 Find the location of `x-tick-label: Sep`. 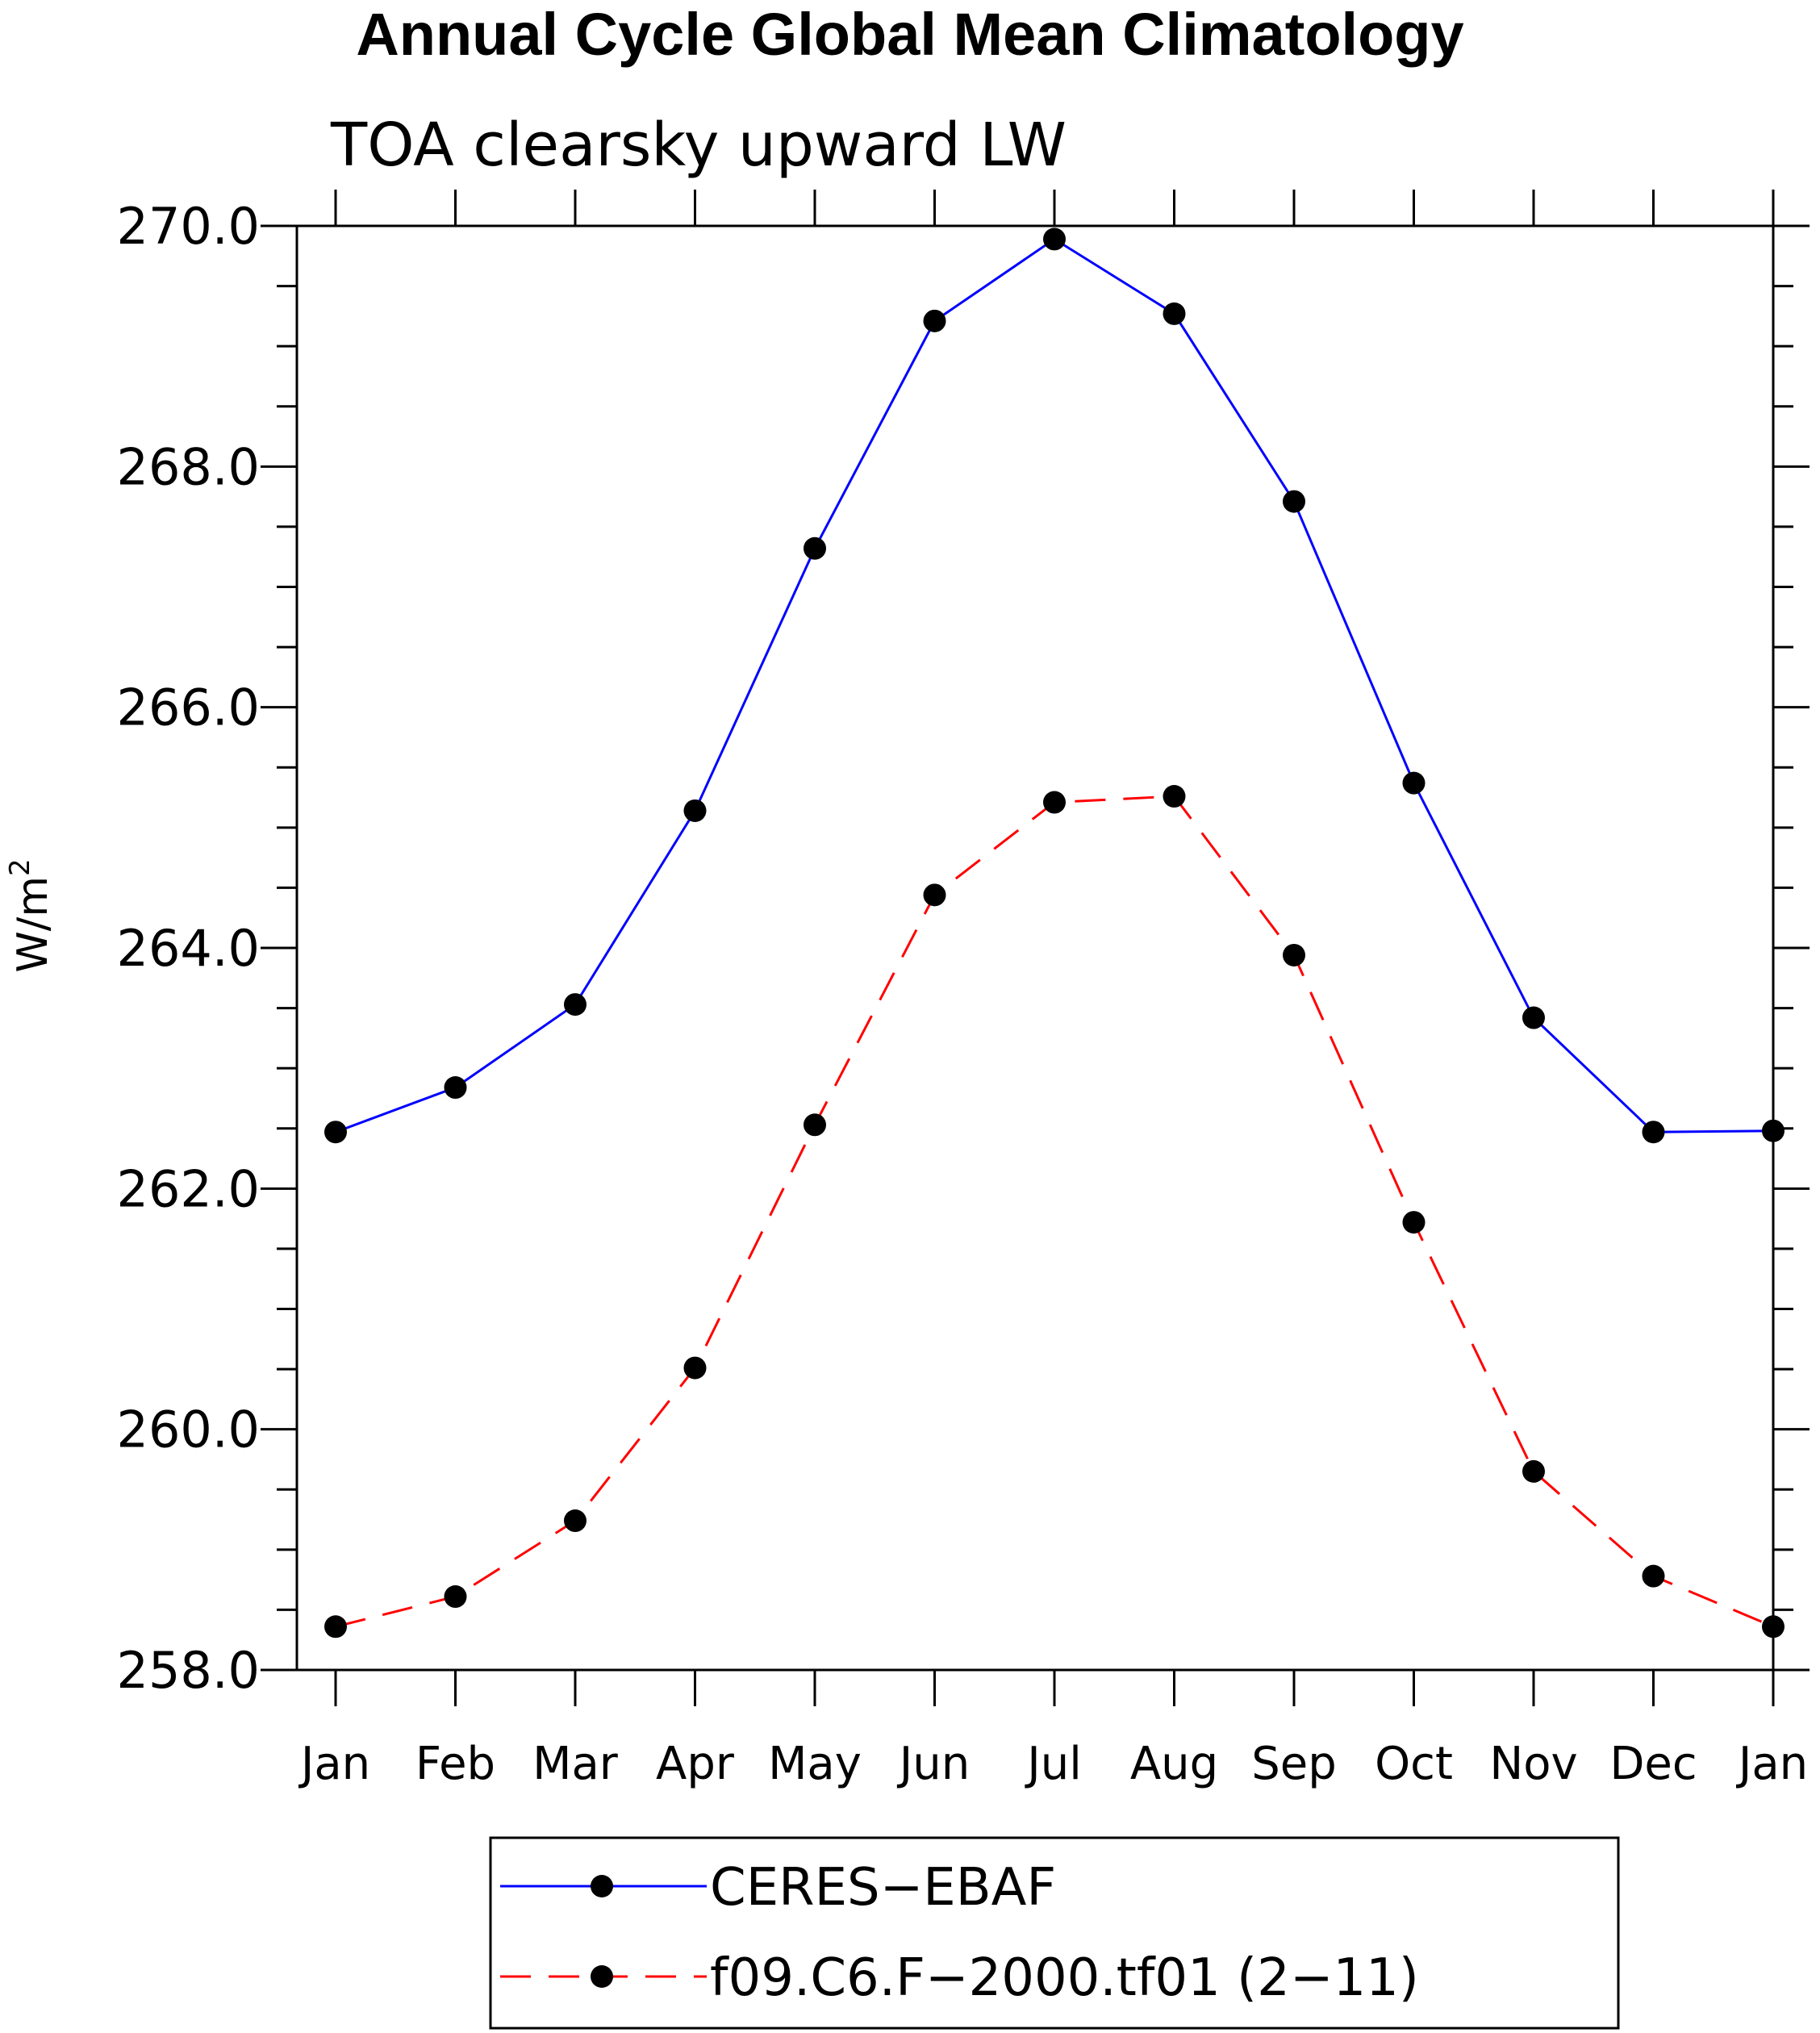

x-tick-label: Sep is located at coordinates (1294, 1764).